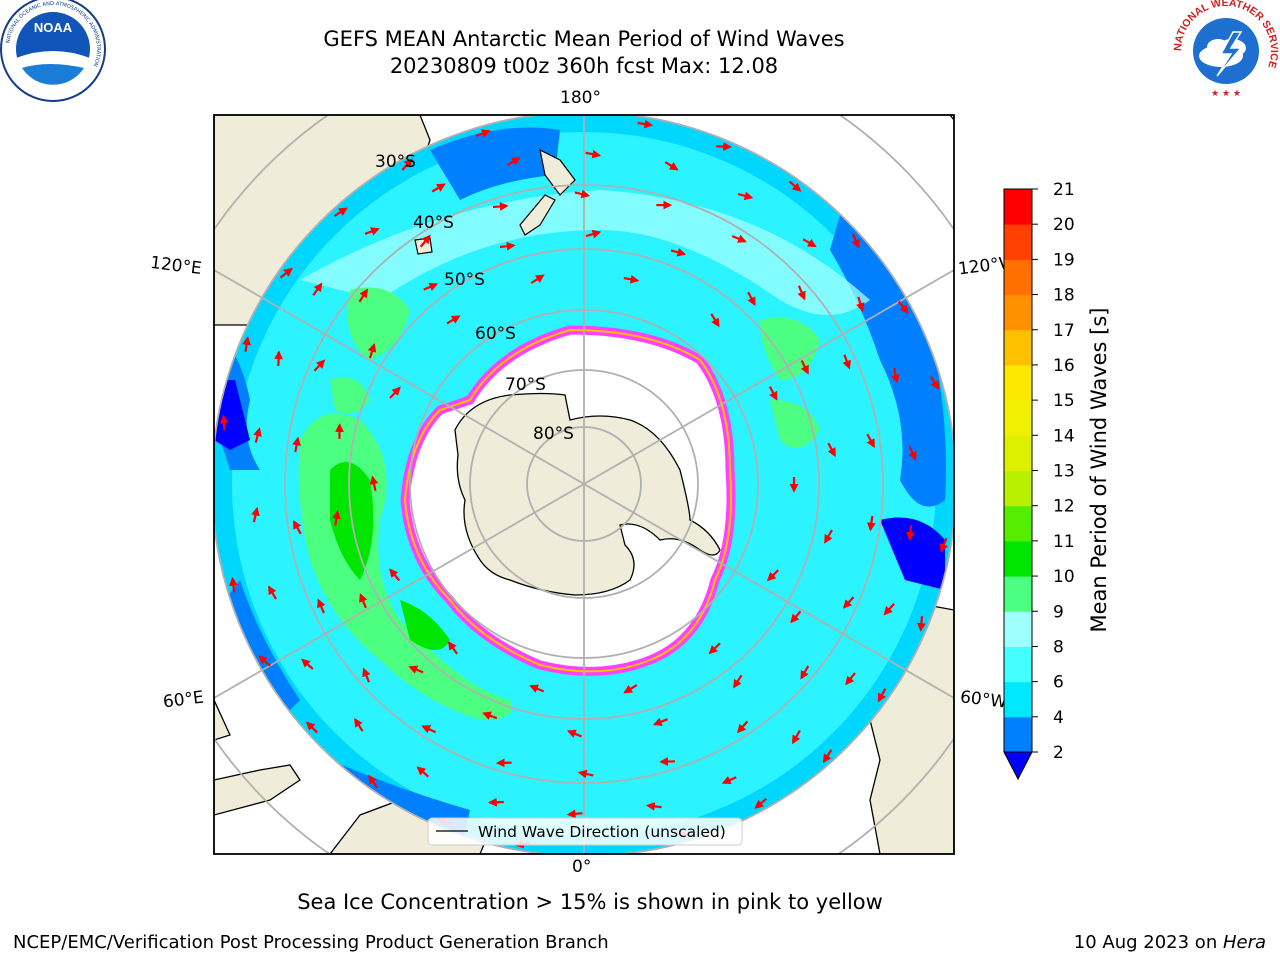 This screenshot has height=960, width=1280. What do you see at coordinates (1148, 942) in the screenshot?
I see `footer-date-text: 10 Aug 2023 on` at bounding box center [1148, 942].